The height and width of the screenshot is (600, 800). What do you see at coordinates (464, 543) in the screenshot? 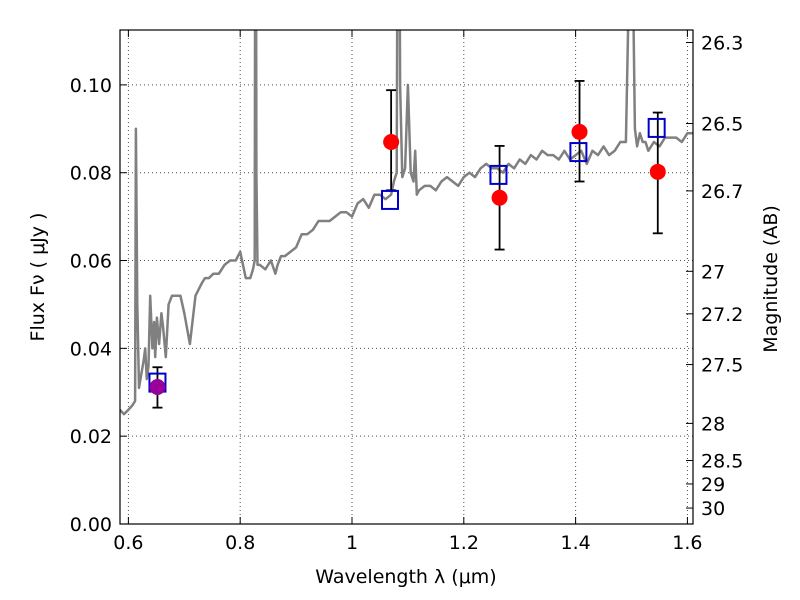
I see `x-tick-label: 1.2` at bounding box center [464, 543].